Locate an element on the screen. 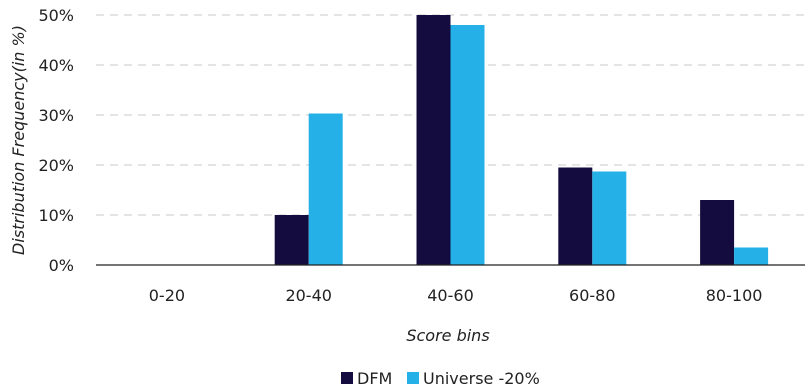 The height and width of the screenshot is (392, 811). y-axis-title: Distribution Frequency(in %) is located at coordinates (18, 140).